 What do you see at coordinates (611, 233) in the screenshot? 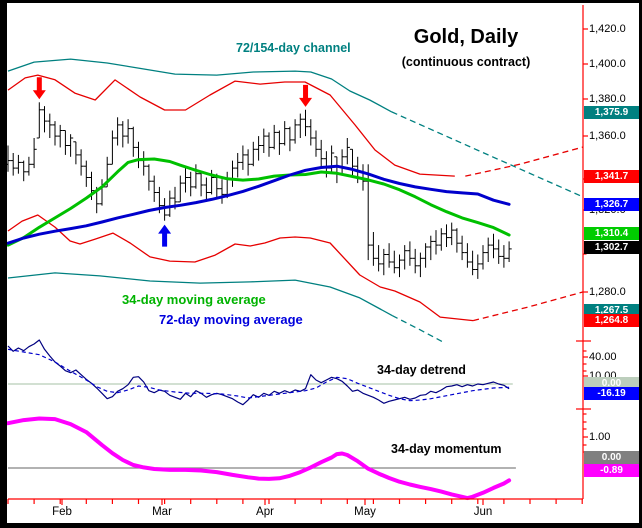
I see `value-badge: 1,310.4` at bounding box center [611, 233].